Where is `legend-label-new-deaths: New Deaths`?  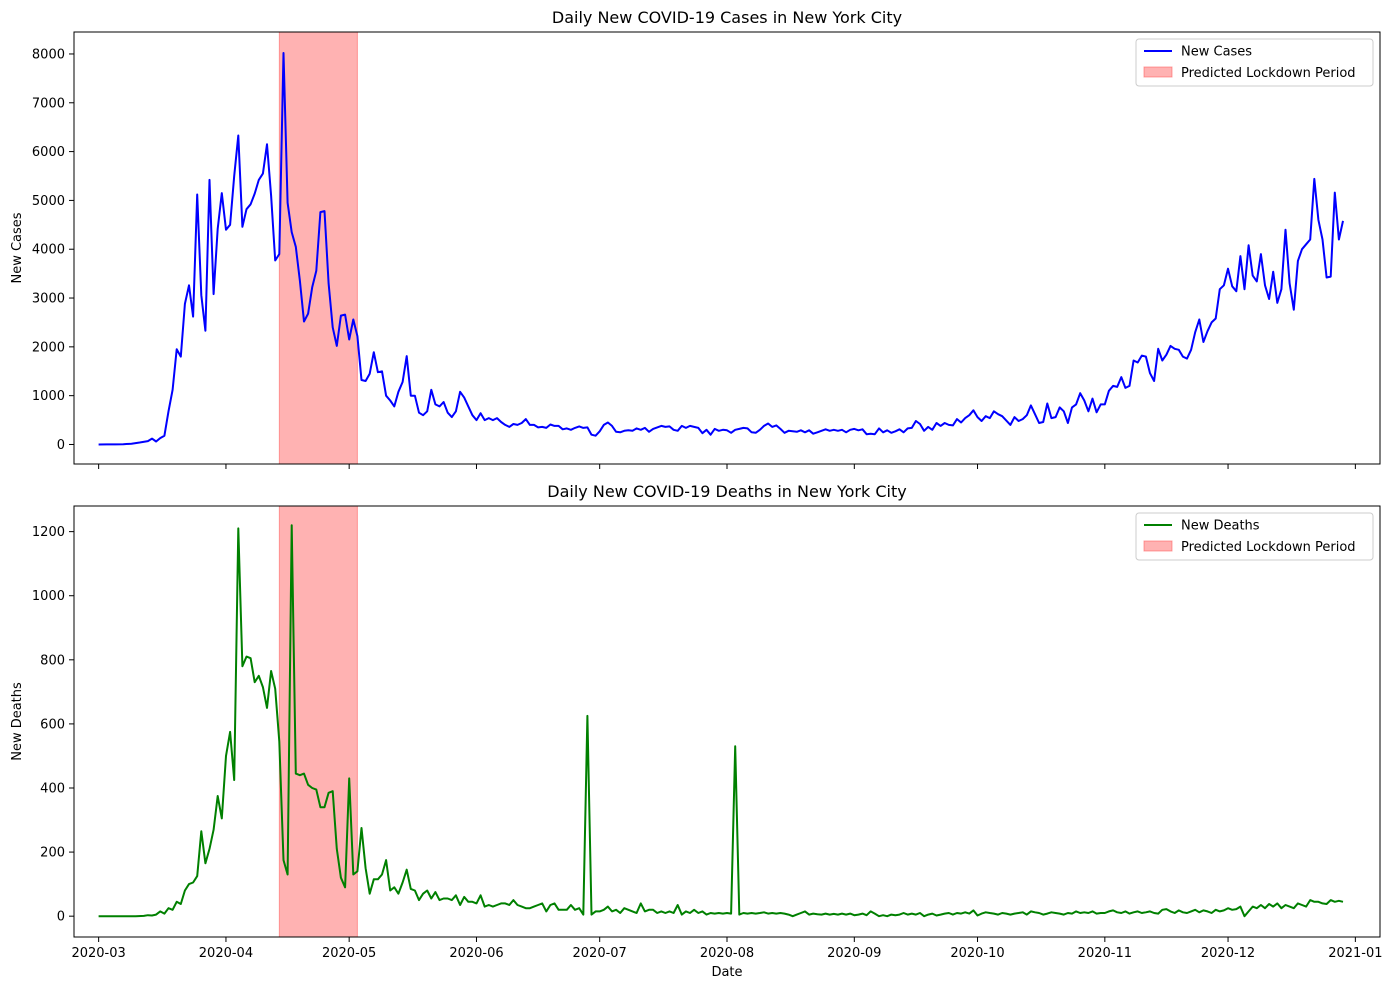
legend-label-new-deaths: New Deaths is located at coordinates (1220, 526).